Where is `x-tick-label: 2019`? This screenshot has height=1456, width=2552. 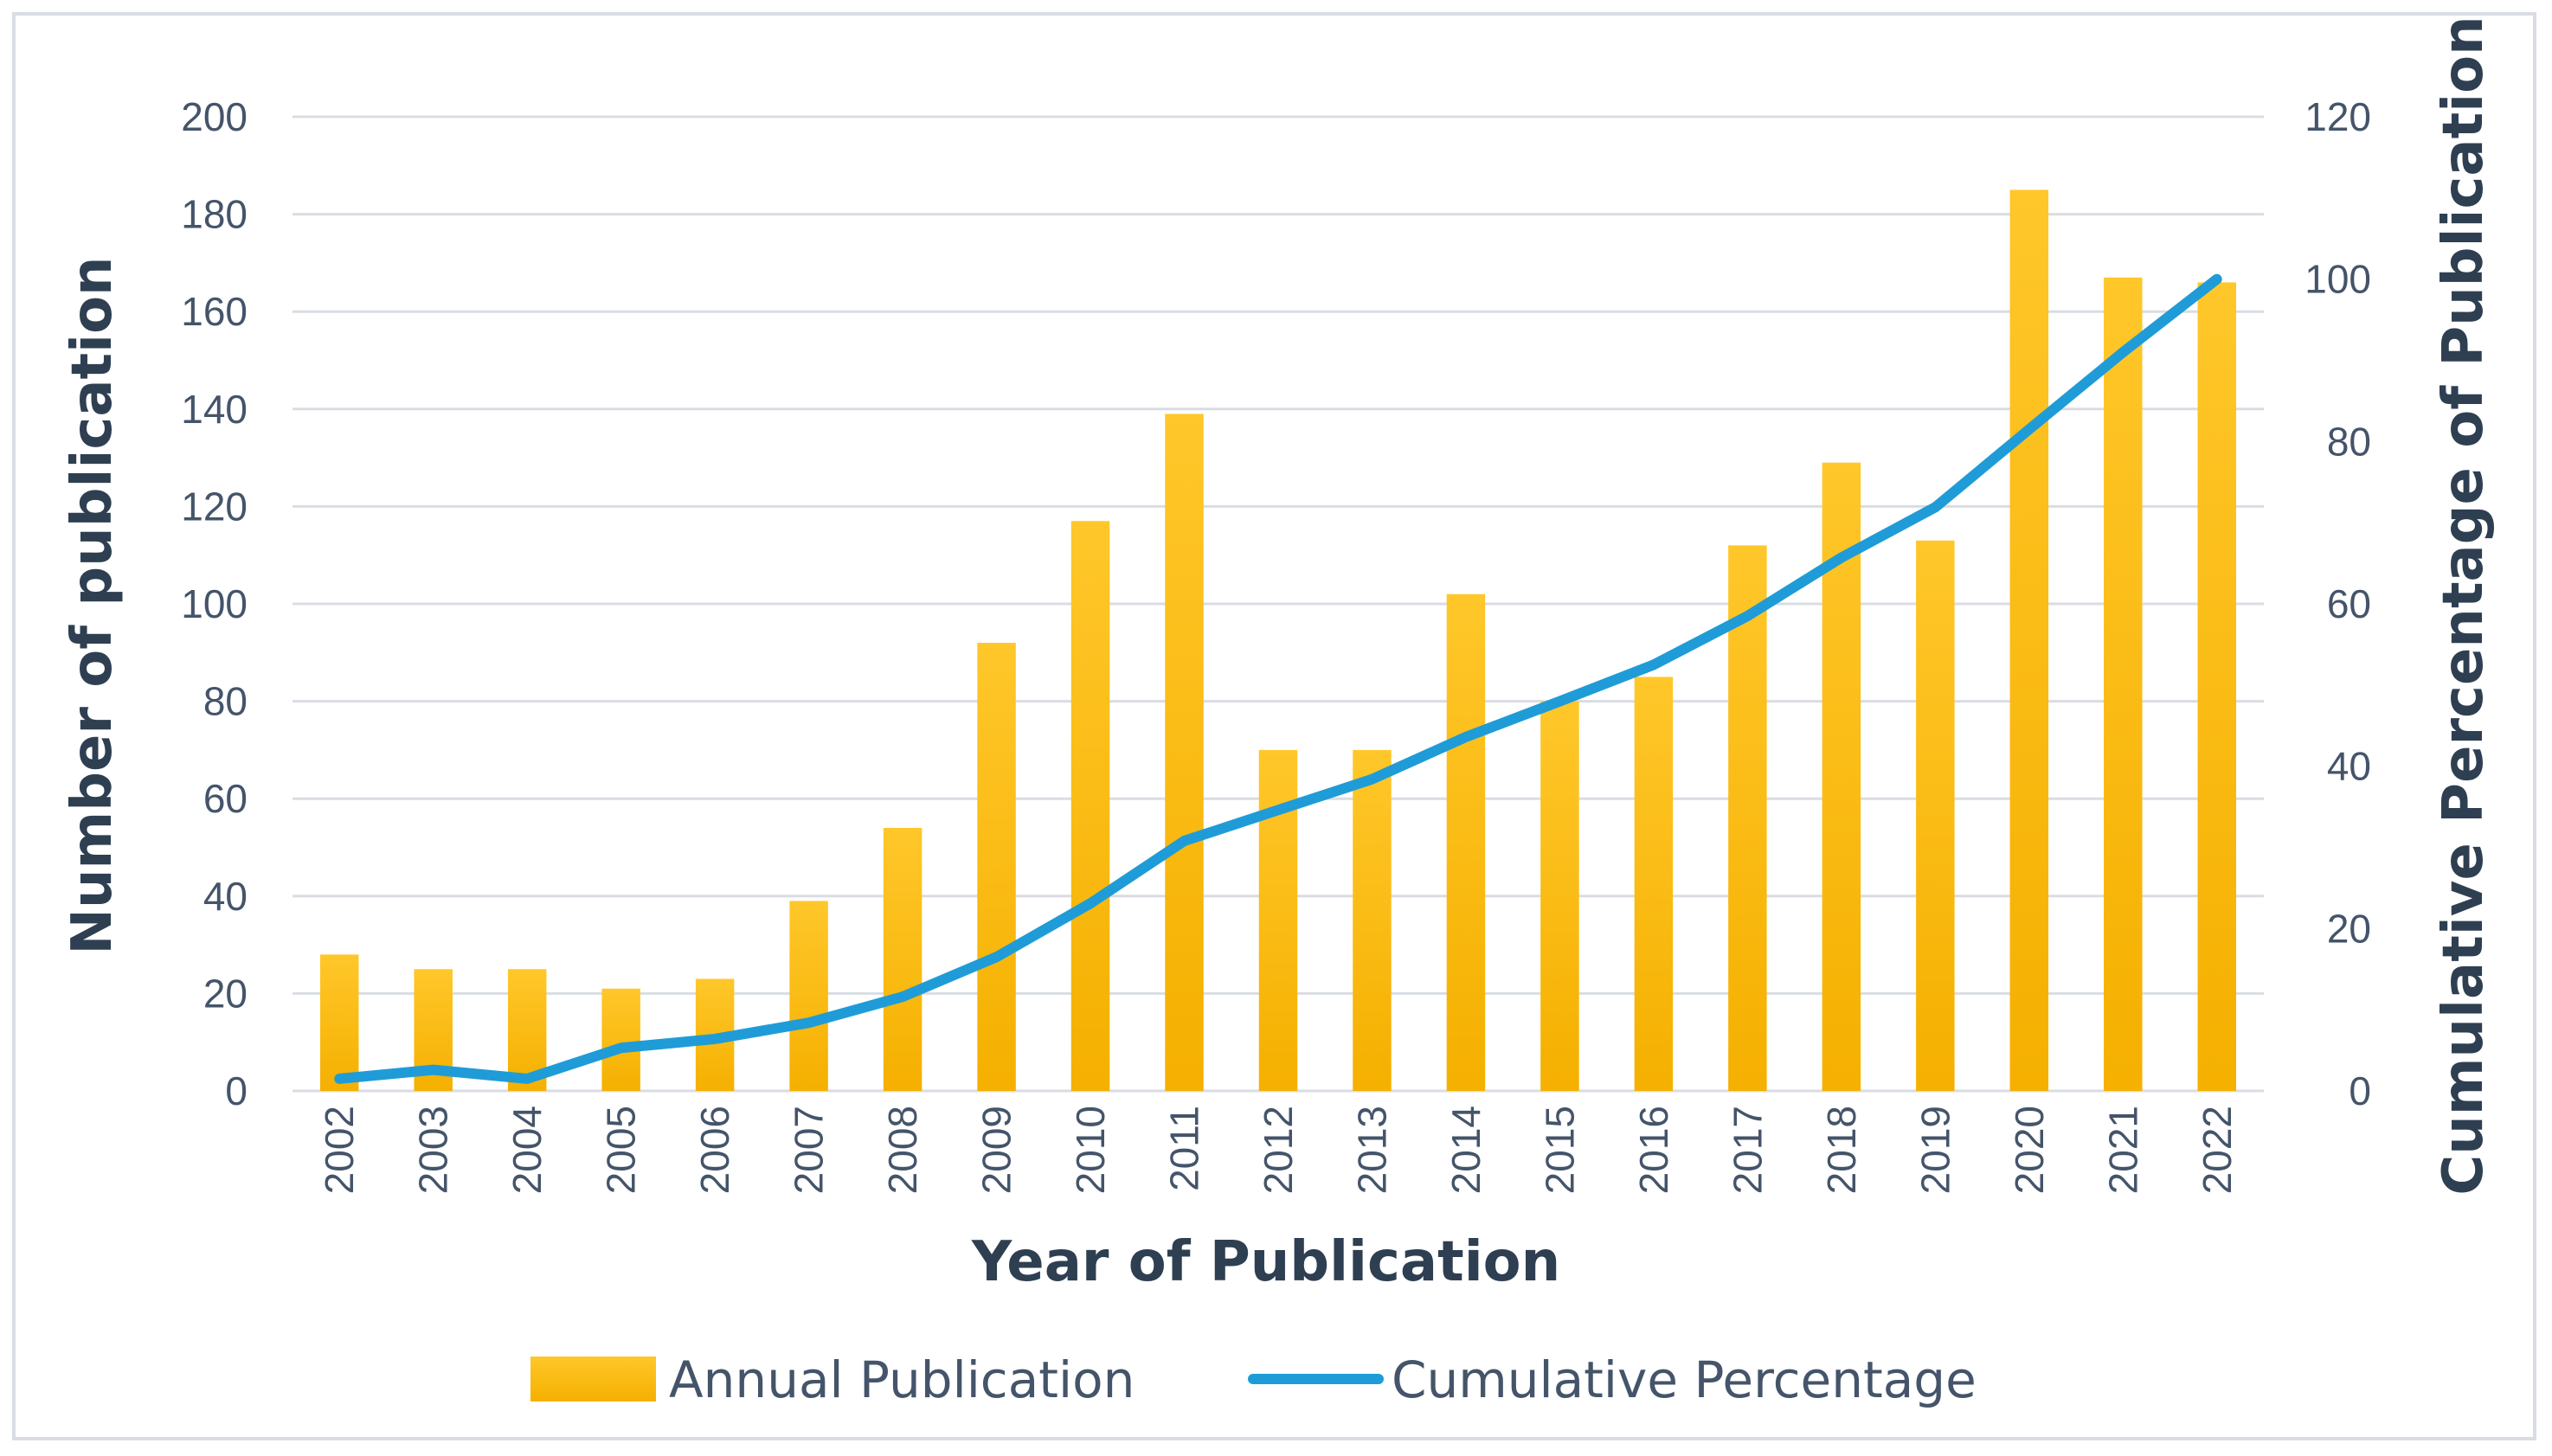
x-tick-label: 2019 is located at coordinates (1935, 1150).